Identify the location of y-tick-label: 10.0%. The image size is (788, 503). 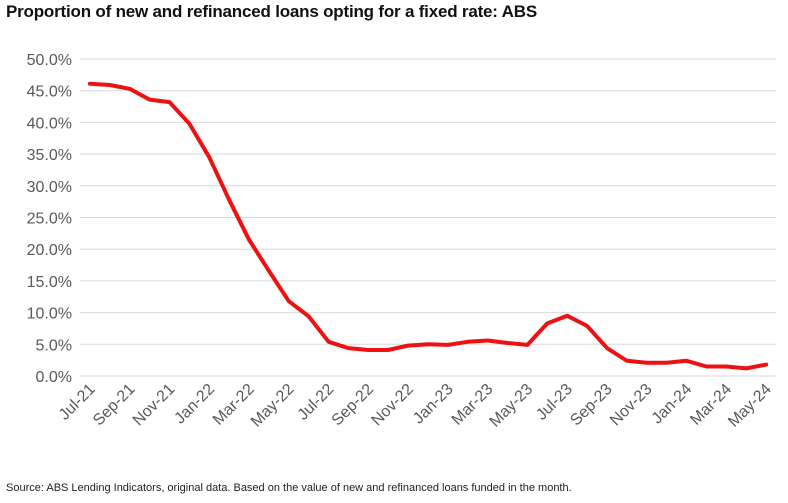
(49, 314).